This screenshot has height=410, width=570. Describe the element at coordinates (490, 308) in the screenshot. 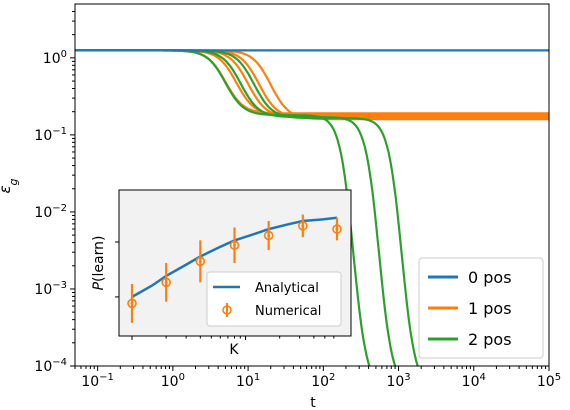

I see `legend-label-1-pos: 1 pos` at that location.